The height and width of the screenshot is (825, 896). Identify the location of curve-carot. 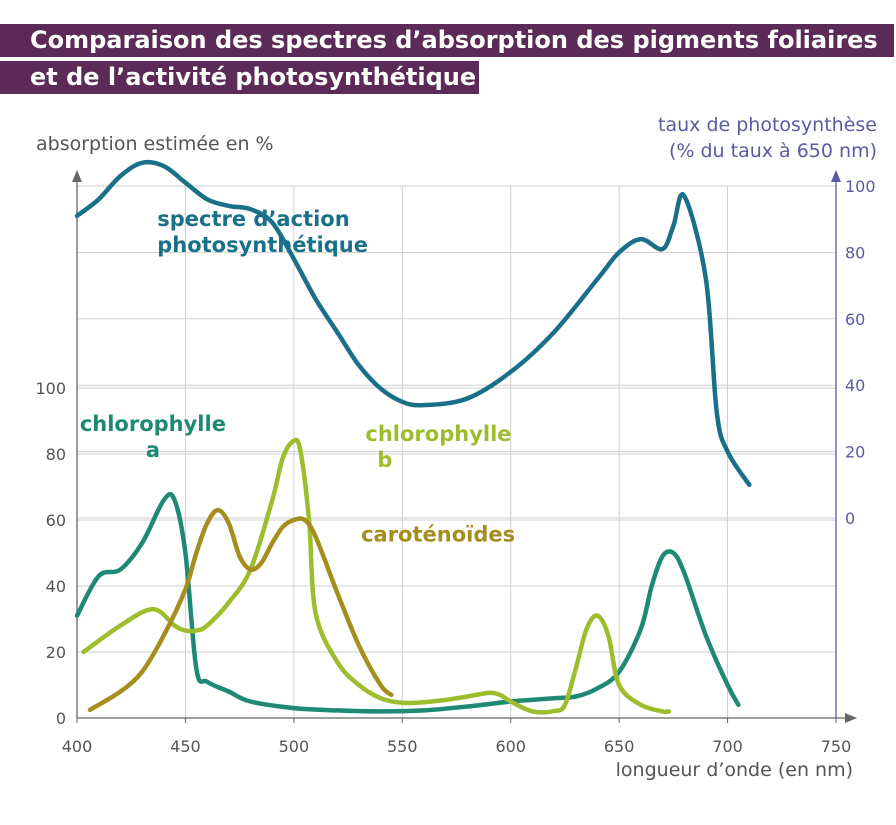
(240, 610).